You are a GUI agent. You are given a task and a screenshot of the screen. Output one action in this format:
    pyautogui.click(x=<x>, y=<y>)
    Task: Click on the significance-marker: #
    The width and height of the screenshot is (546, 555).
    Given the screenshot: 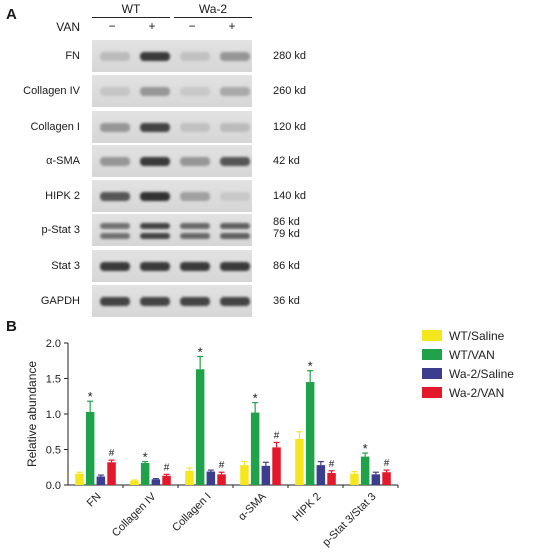 What is the action you would take?
    pyautogui.click(x=167, y=467)
    